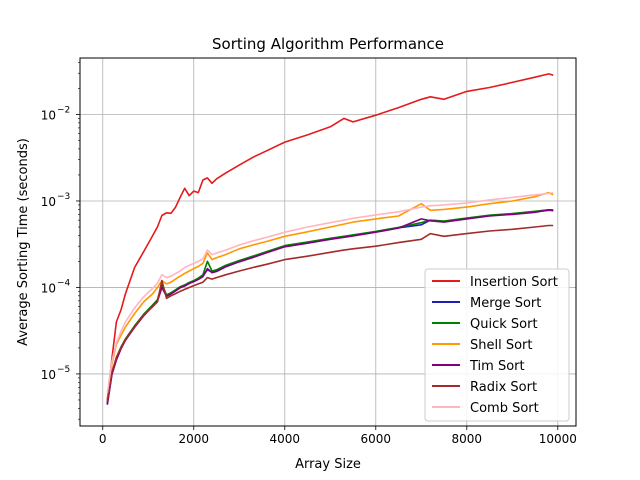 The image size is (640, 480). I want to click on x-axis-ticks: 0 2000 4000 6000 8000 10000, so click(338, 436).